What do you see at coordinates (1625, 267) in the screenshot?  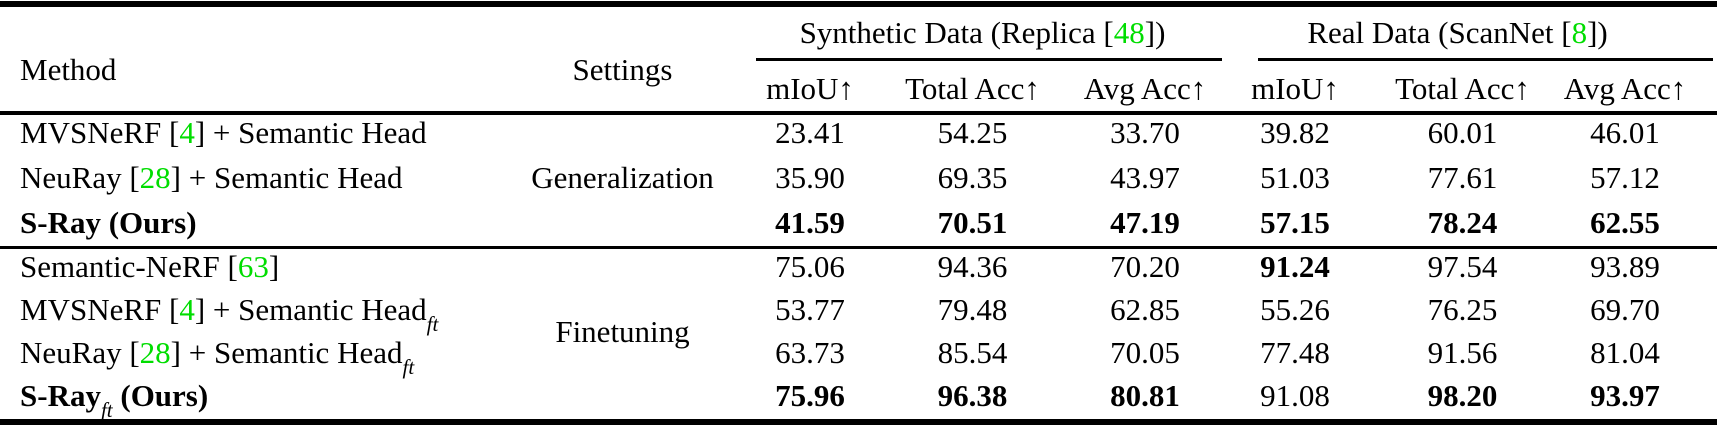 I see `metric-value-cell: 93.89` at bounding box center [1625, 267].